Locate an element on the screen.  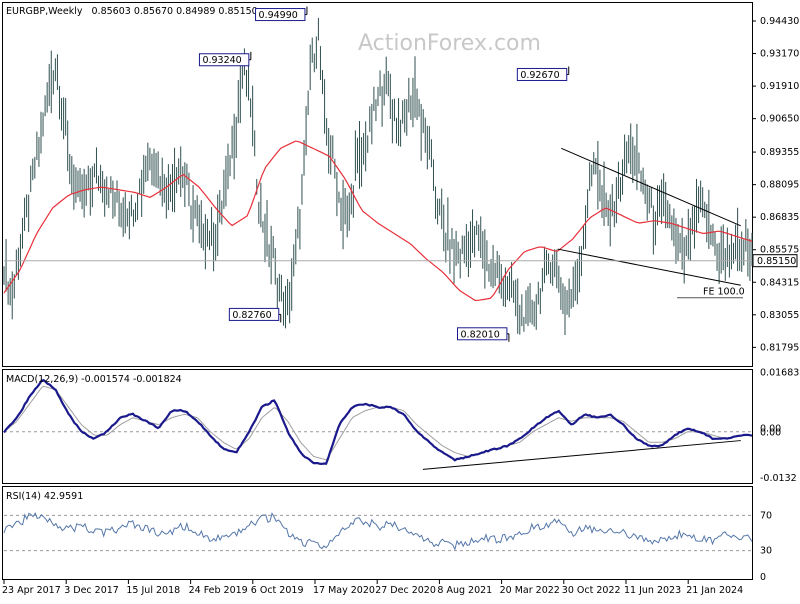
price-y-tick-label: 0.91910 is located at coordinates (779, 86).